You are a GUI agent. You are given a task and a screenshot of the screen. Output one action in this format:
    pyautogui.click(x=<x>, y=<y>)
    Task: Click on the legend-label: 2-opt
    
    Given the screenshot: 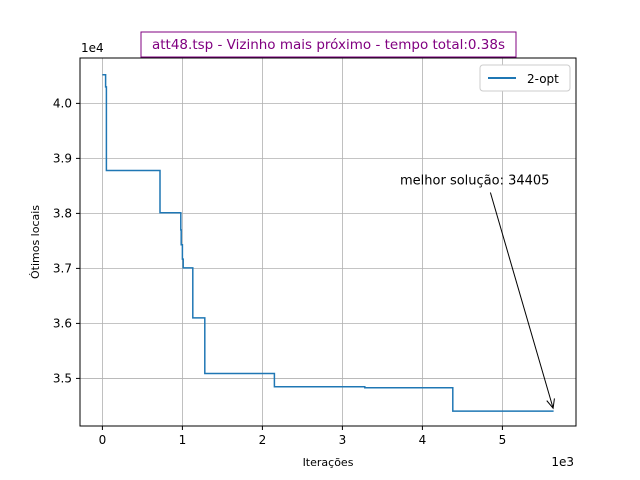 What is the action you would take?
    pyautogui.click(x=543, y=79)
    